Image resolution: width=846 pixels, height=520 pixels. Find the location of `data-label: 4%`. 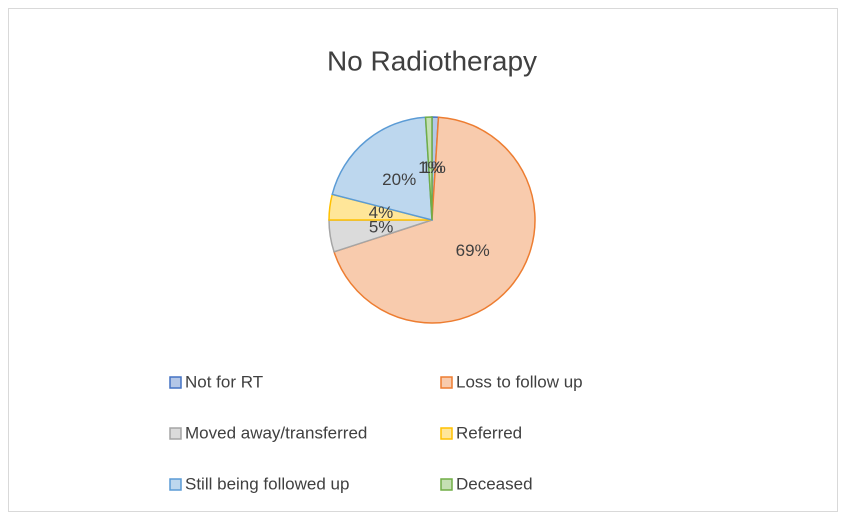

data-label: 4% is located at coordinates (381, 212).